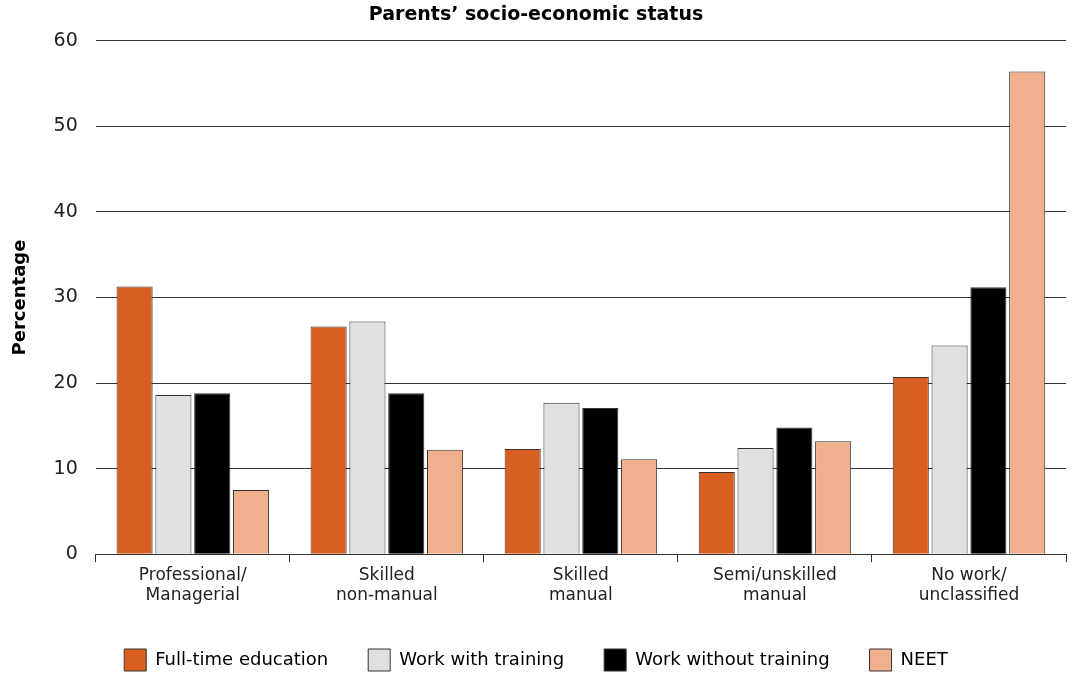 This screenshot has width=1076, height=681. I want to click on y-tick-label: 20, so click(65, 381).